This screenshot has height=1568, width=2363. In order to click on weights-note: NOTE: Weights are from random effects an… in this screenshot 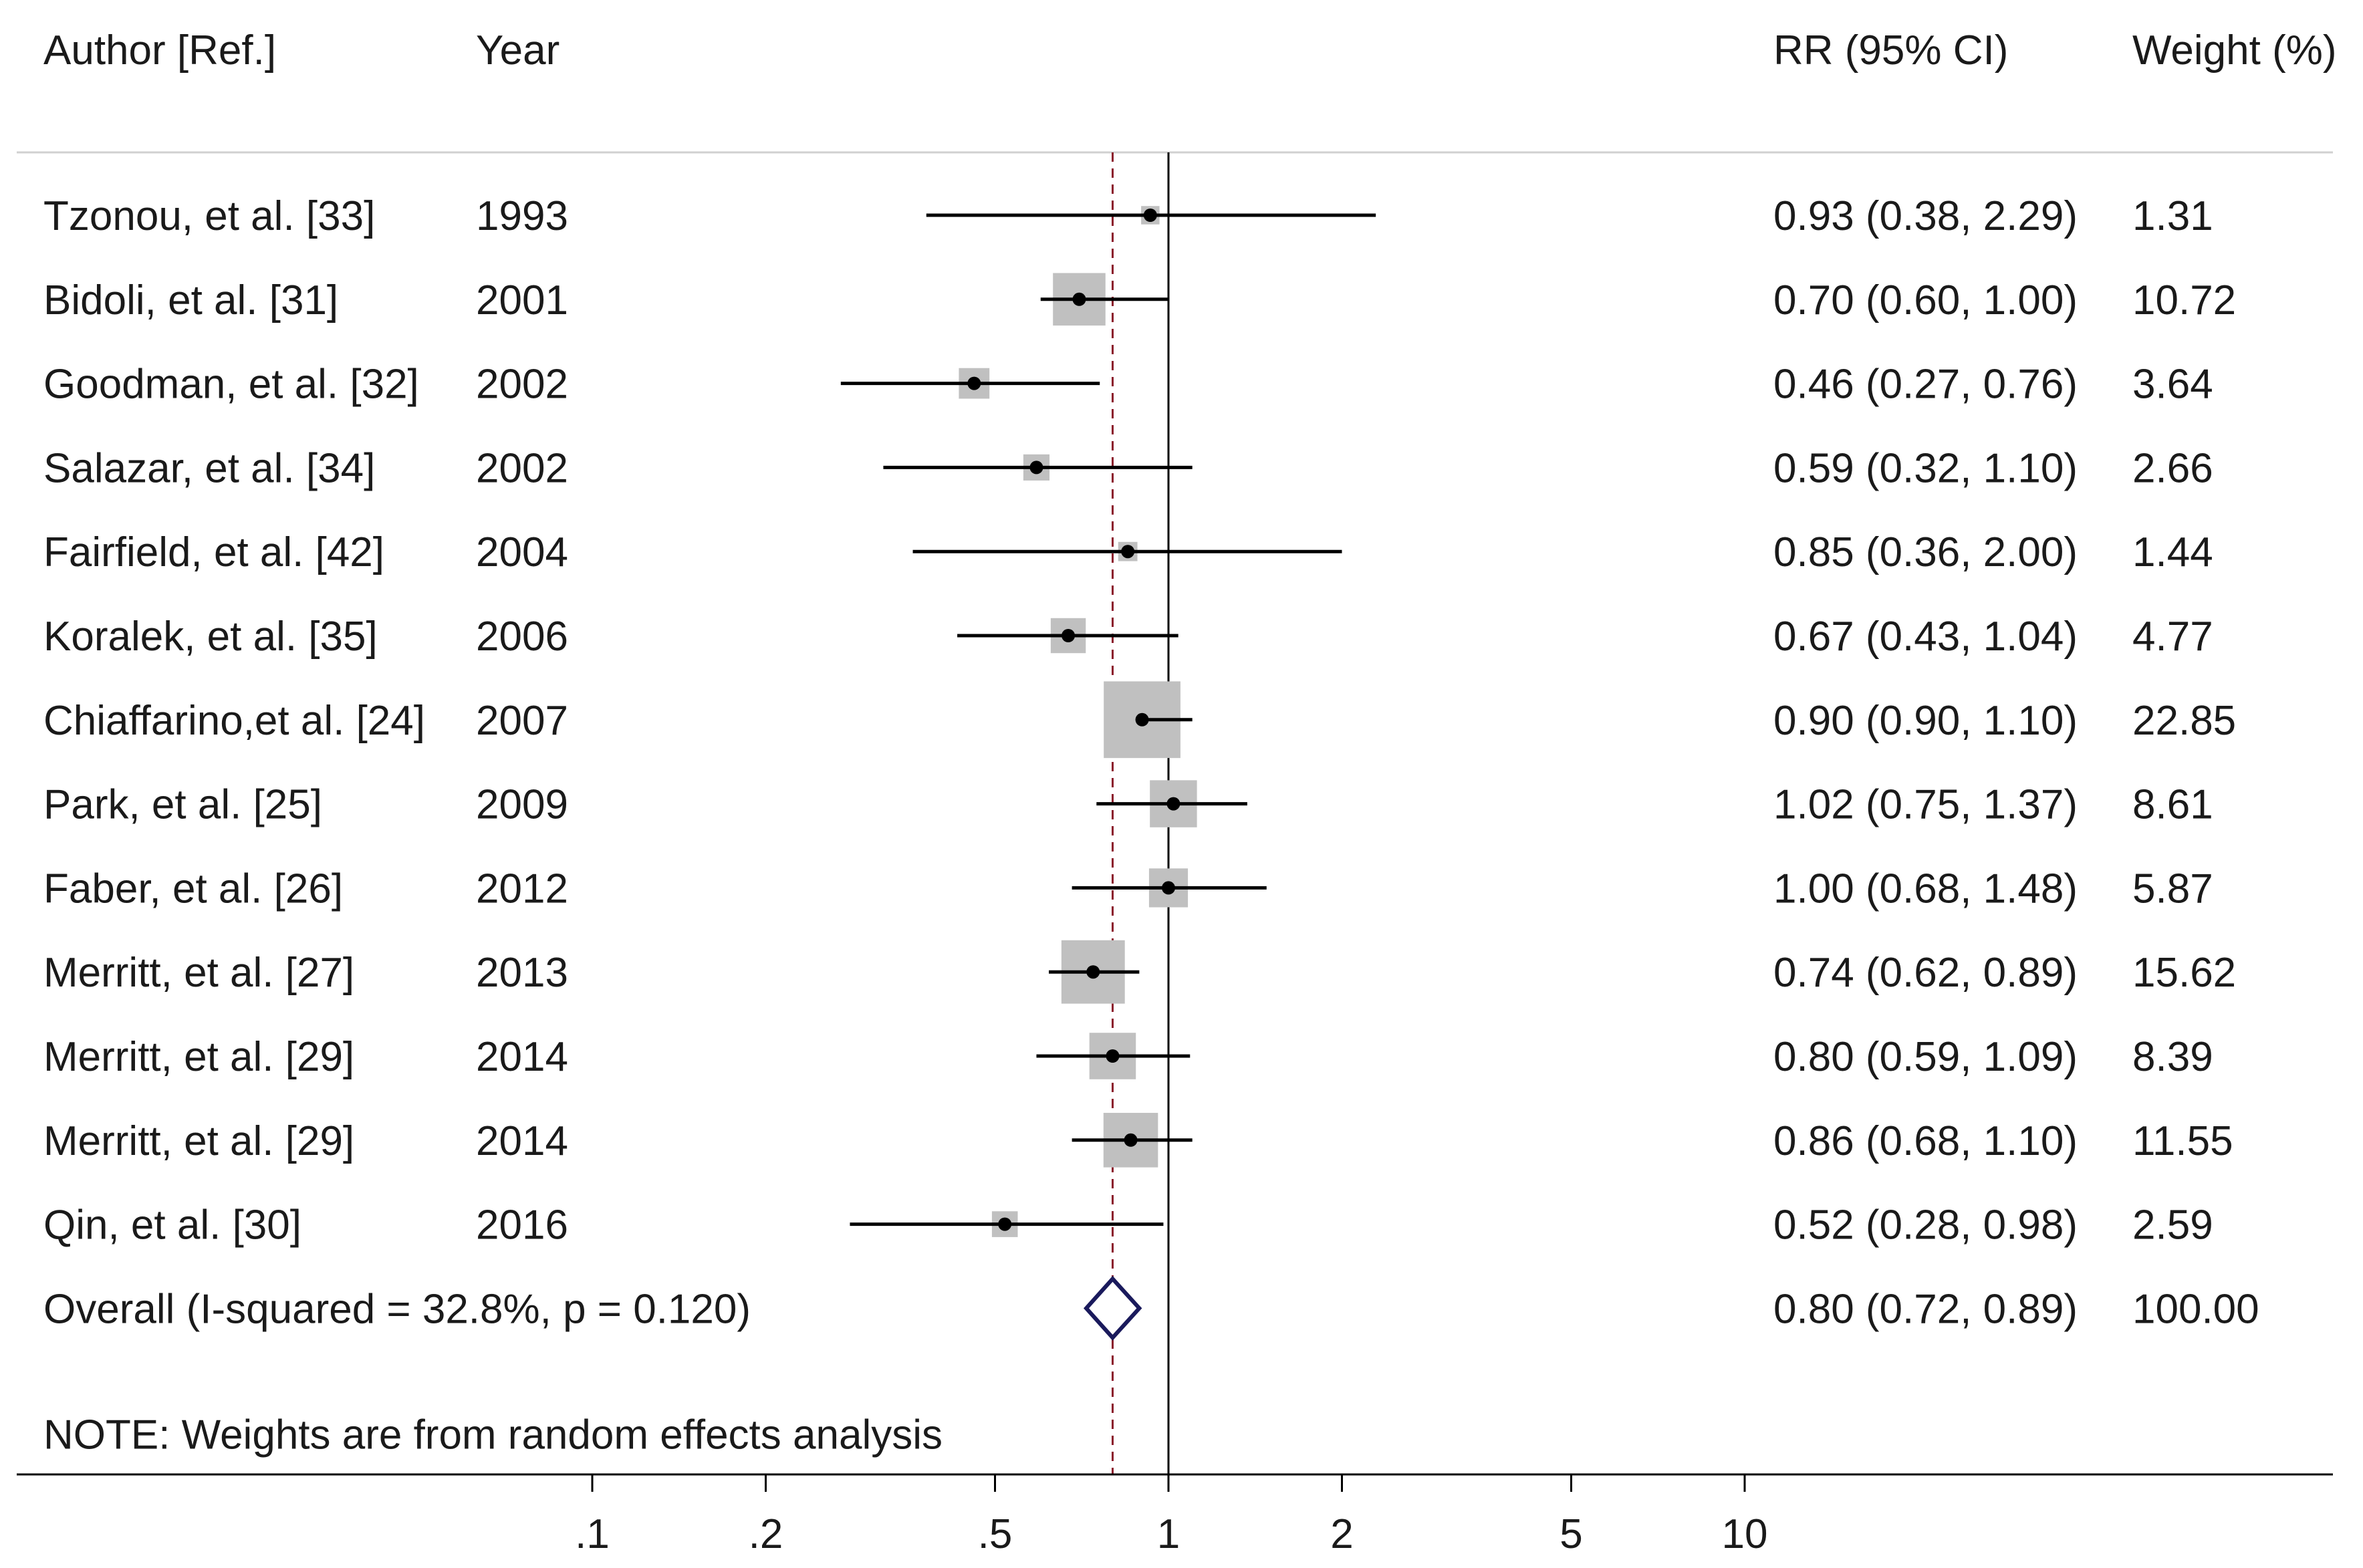, I will do `click(493, 1435)`.